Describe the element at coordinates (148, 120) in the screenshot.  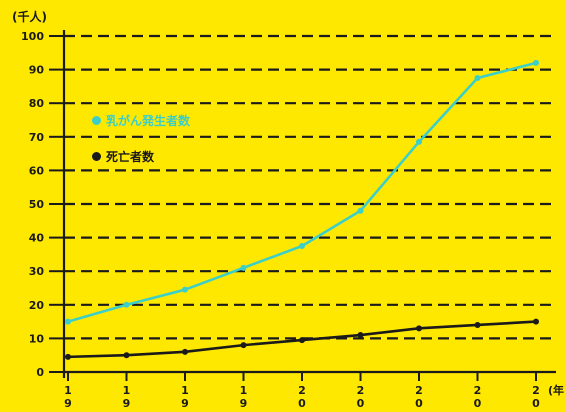
I see `legend-label-incidence: 乳がん発生者数` at that location.